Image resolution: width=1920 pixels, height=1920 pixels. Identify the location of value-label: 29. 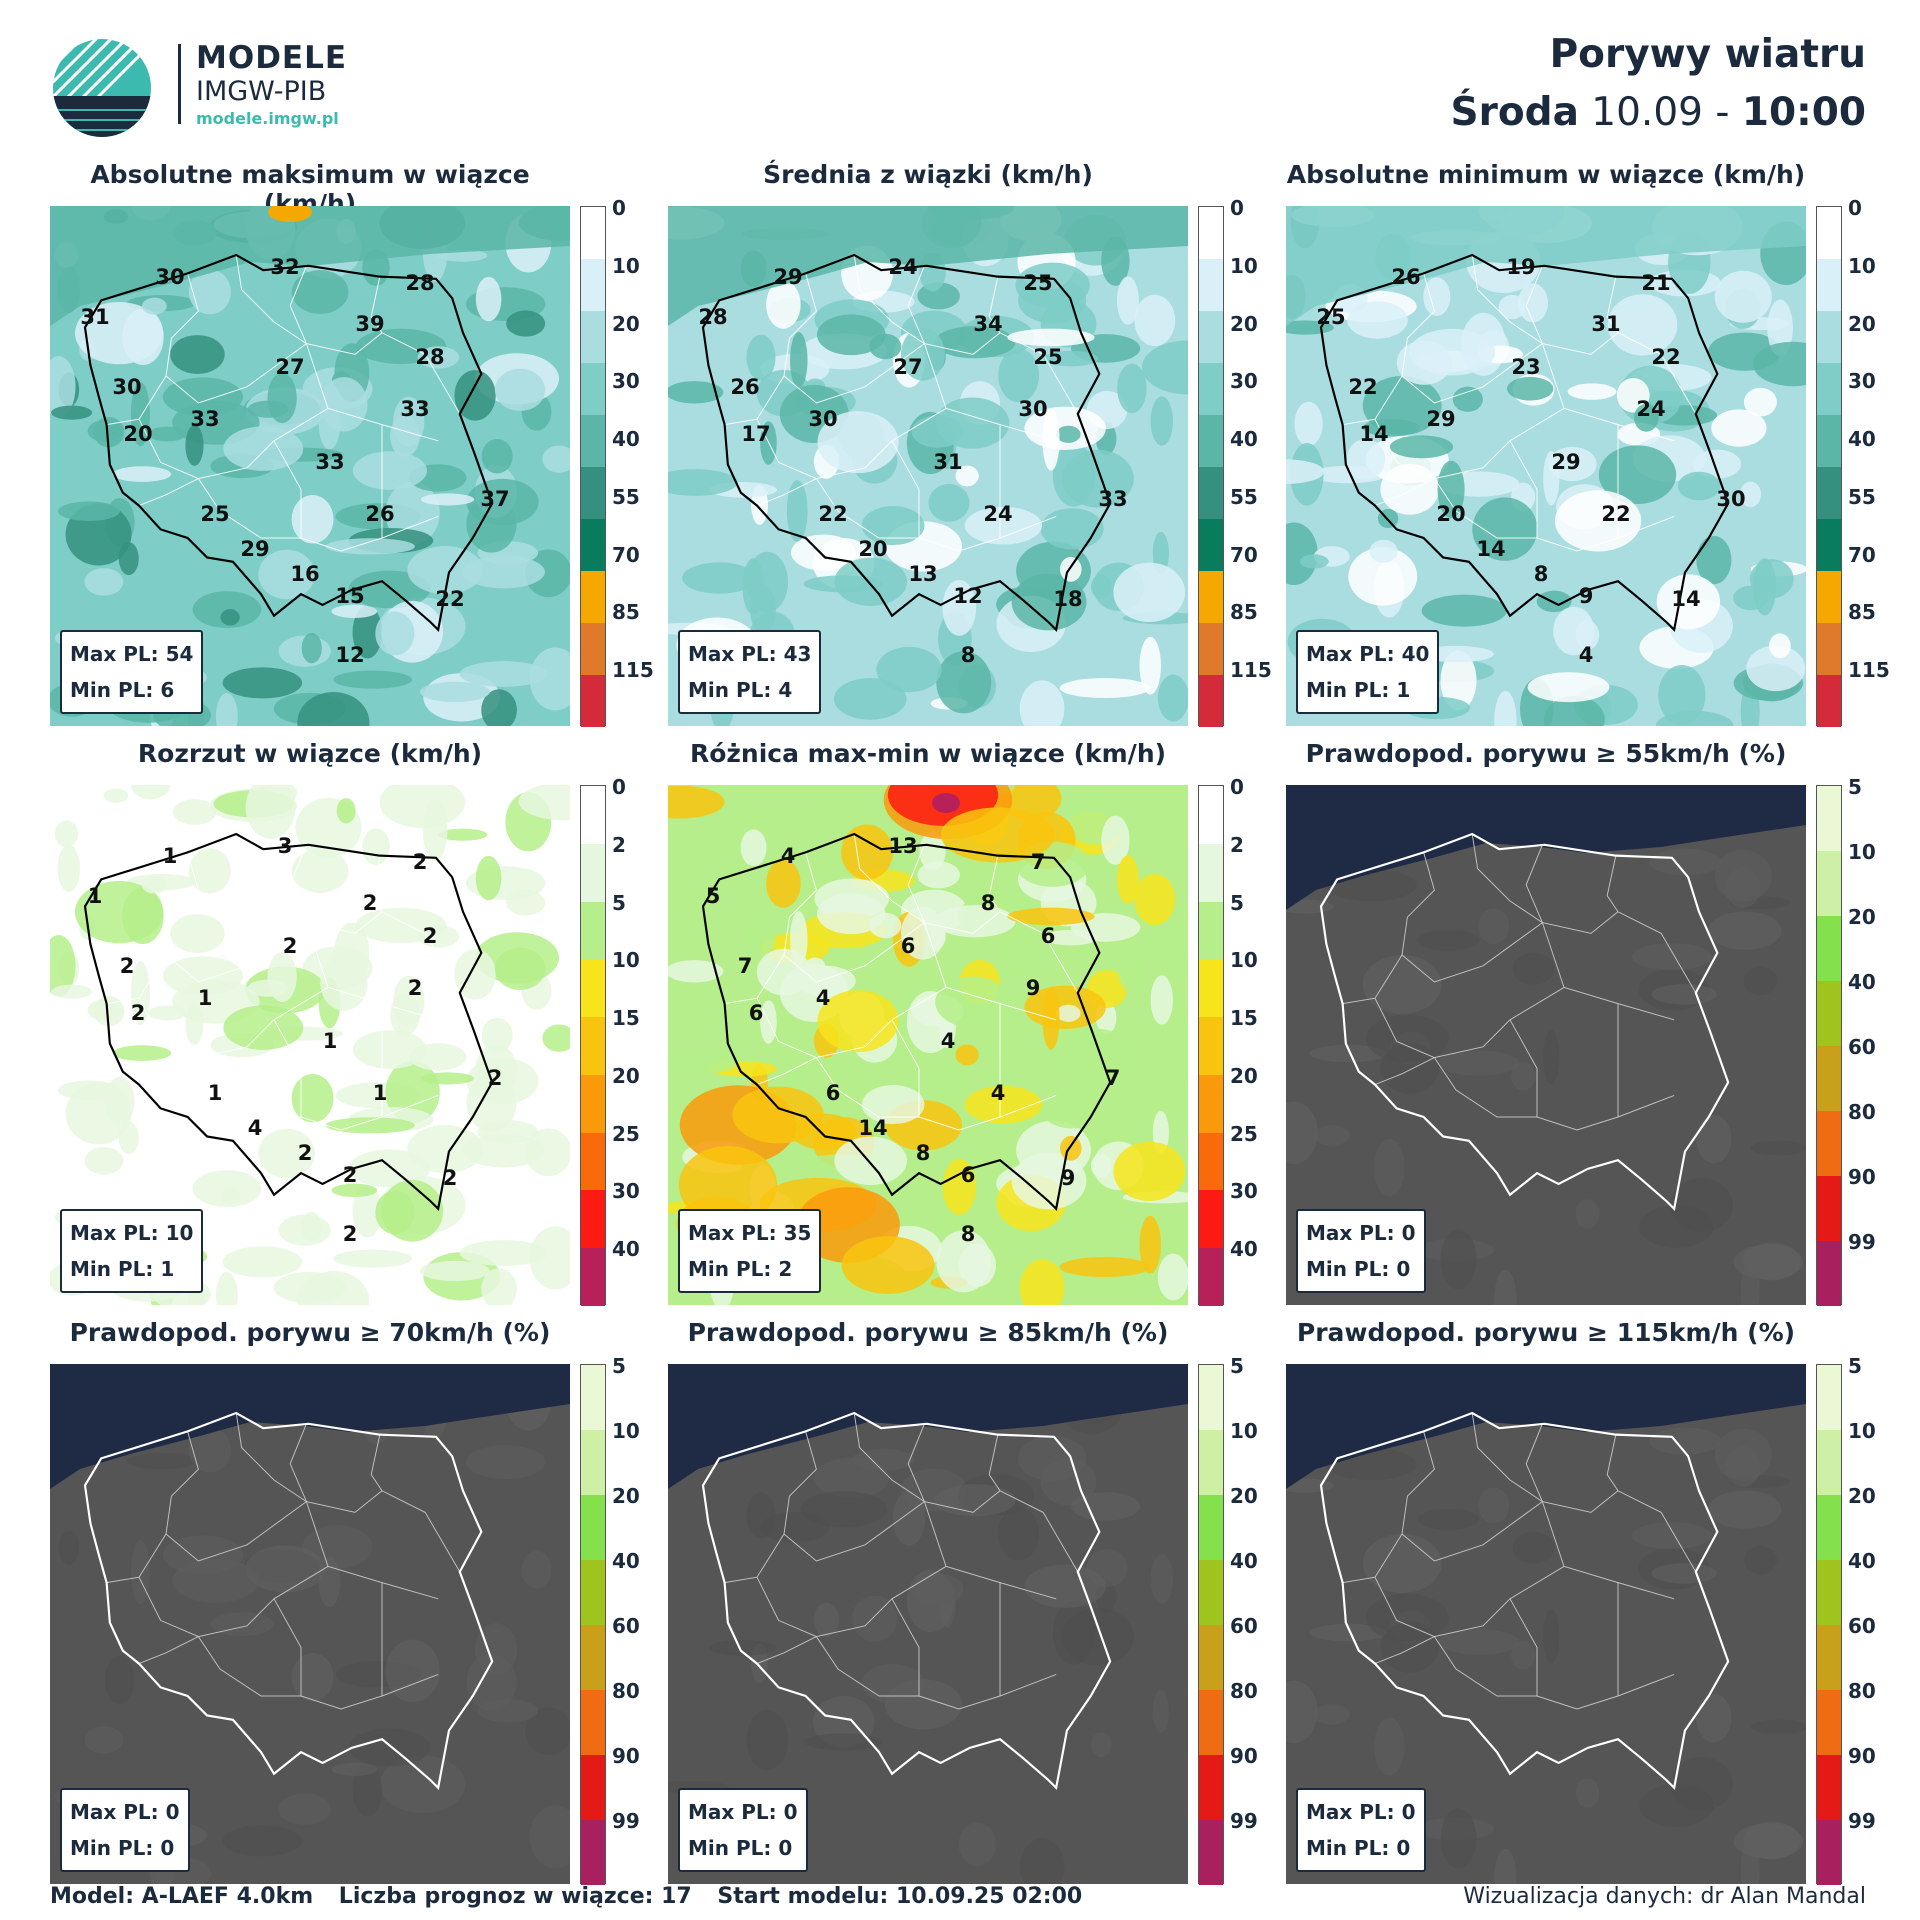
(1565, 462).